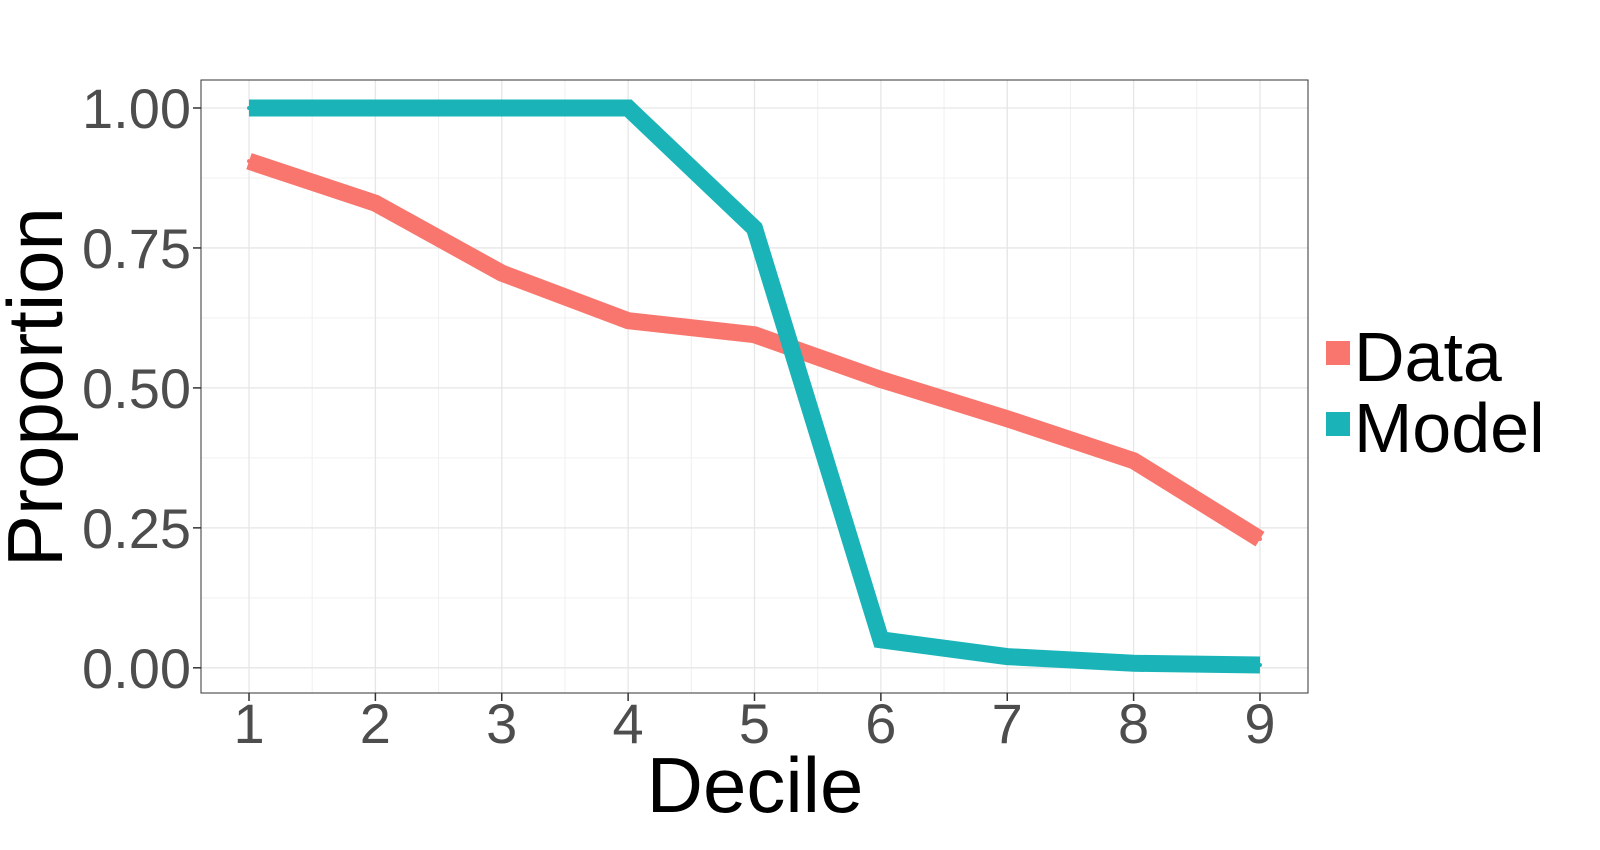 The width and height of the screenshot is (1600, 850). Describe the element at coordinates (136, 108) in the screenshot. I see `y-tick-label: 1.00` at that location.